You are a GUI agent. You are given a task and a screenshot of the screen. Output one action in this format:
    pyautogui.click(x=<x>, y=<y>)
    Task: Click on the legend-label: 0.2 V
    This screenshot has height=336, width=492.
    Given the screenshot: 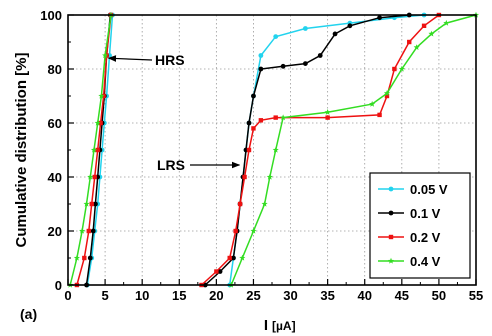 What is the action you would take?
    pyautogui.click(x=425, y=237)
    